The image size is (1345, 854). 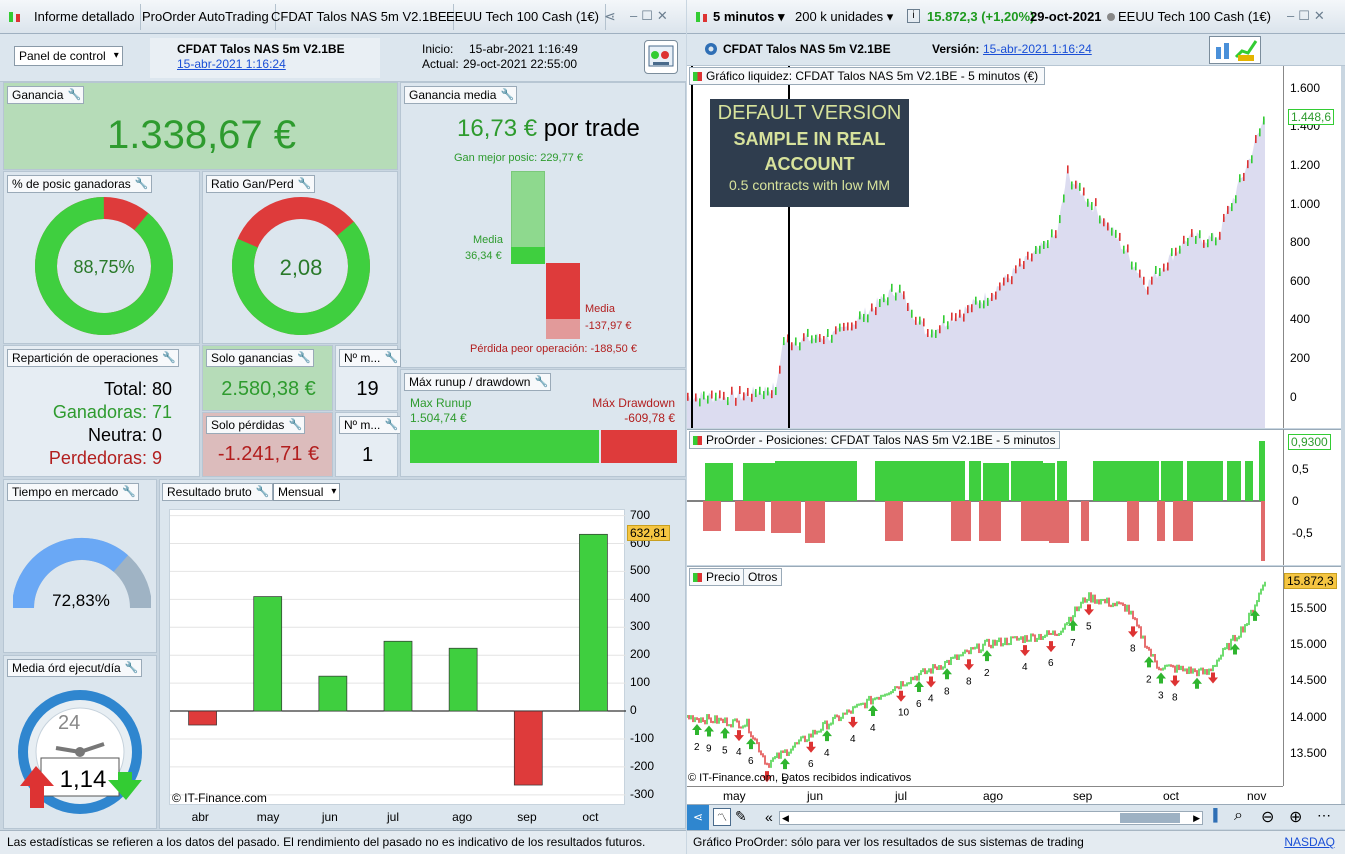 I want to click on x-tick: may, so click(x=268, y=817).